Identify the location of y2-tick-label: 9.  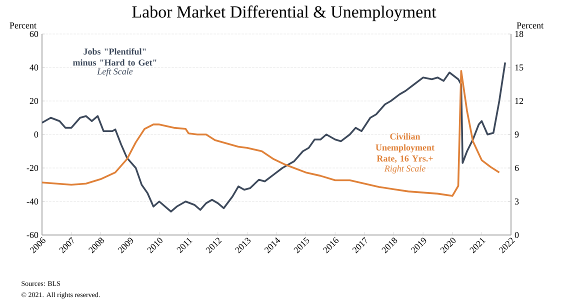
(516, 134).